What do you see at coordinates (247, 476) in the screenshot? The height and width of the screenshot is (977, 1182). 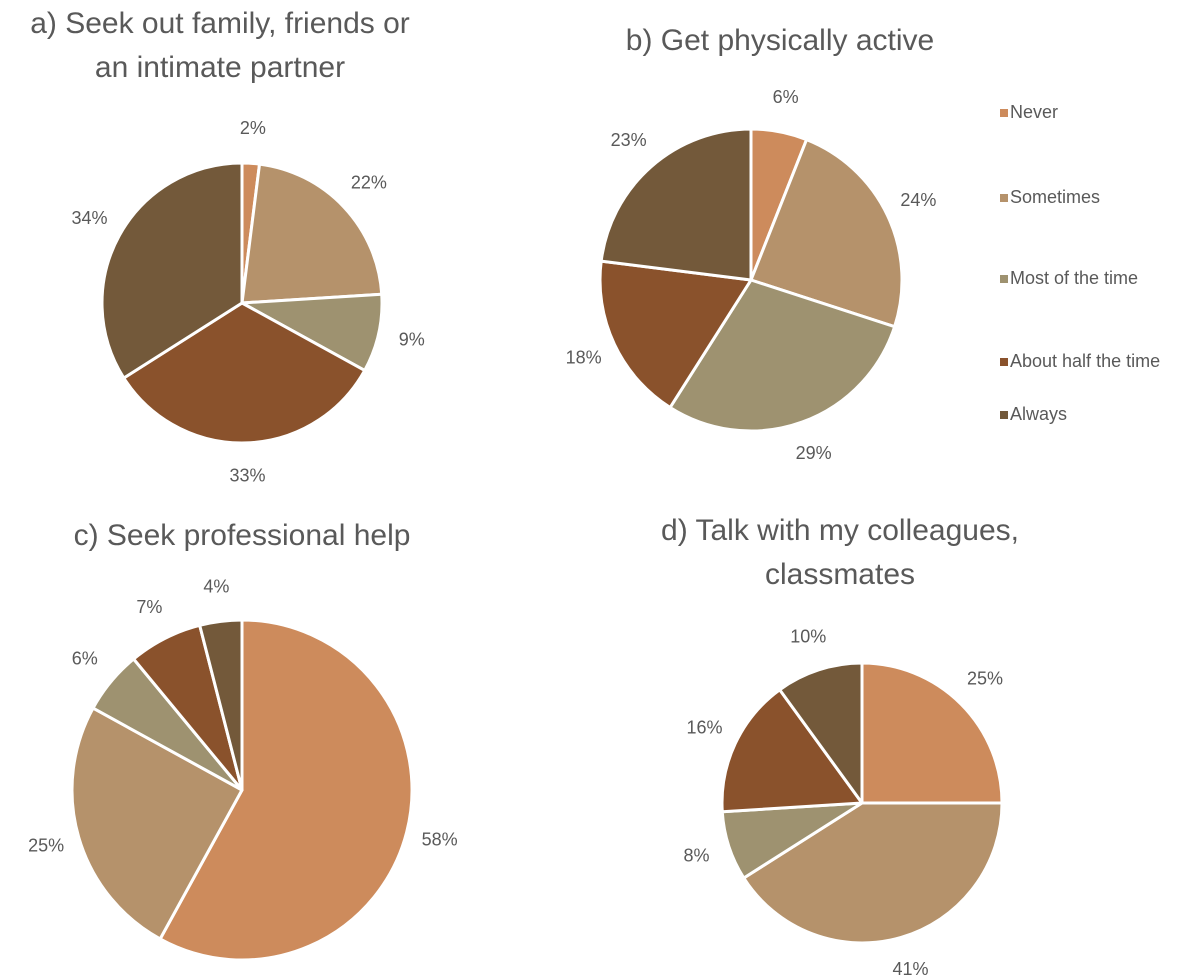 I see `data-label: 33%` at bounding box center [247, 476].